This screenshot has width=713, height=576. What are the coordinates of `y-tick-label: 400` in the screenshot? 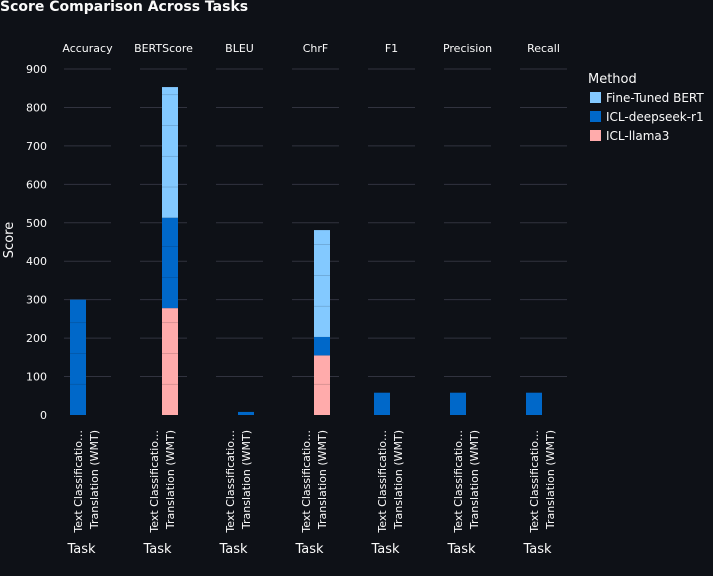 It's located at (36, 261).